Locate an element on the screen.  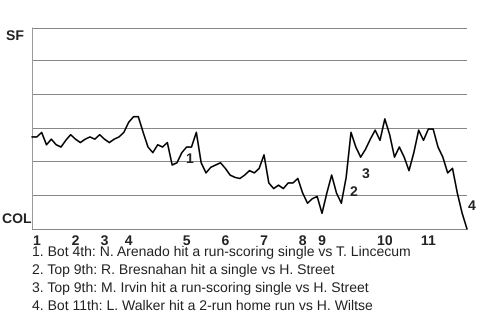
x-tick-label: 8 is located at coordinates (302, 240).